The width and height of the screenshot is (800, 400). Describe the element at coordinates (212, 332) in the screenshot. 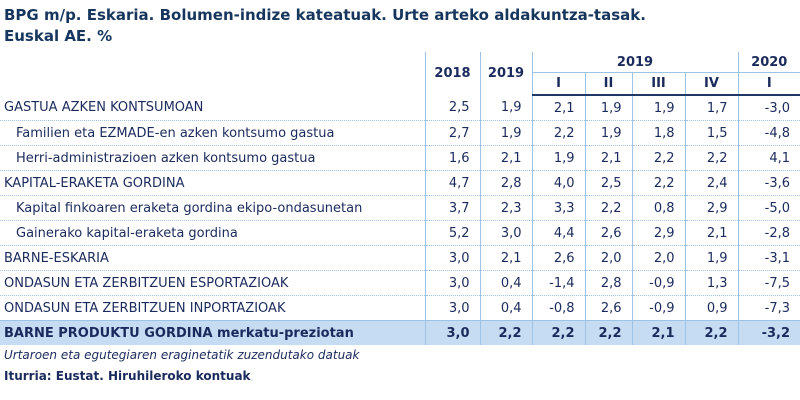

I see `row-label: BARNE PRODUKTU GORDINA merkatu-preziotan` at that location.